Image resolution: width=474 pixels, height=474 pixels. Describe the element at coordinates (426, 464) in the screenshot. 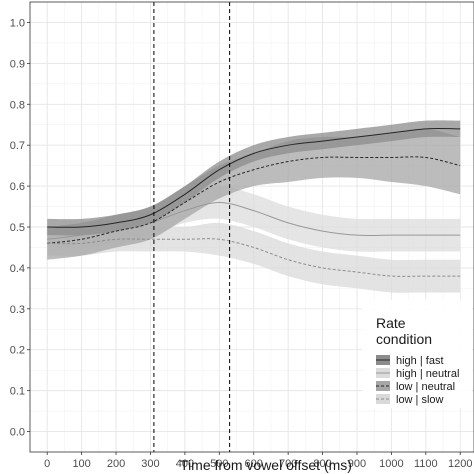

I see `x-tick-label: 1100` at that location.